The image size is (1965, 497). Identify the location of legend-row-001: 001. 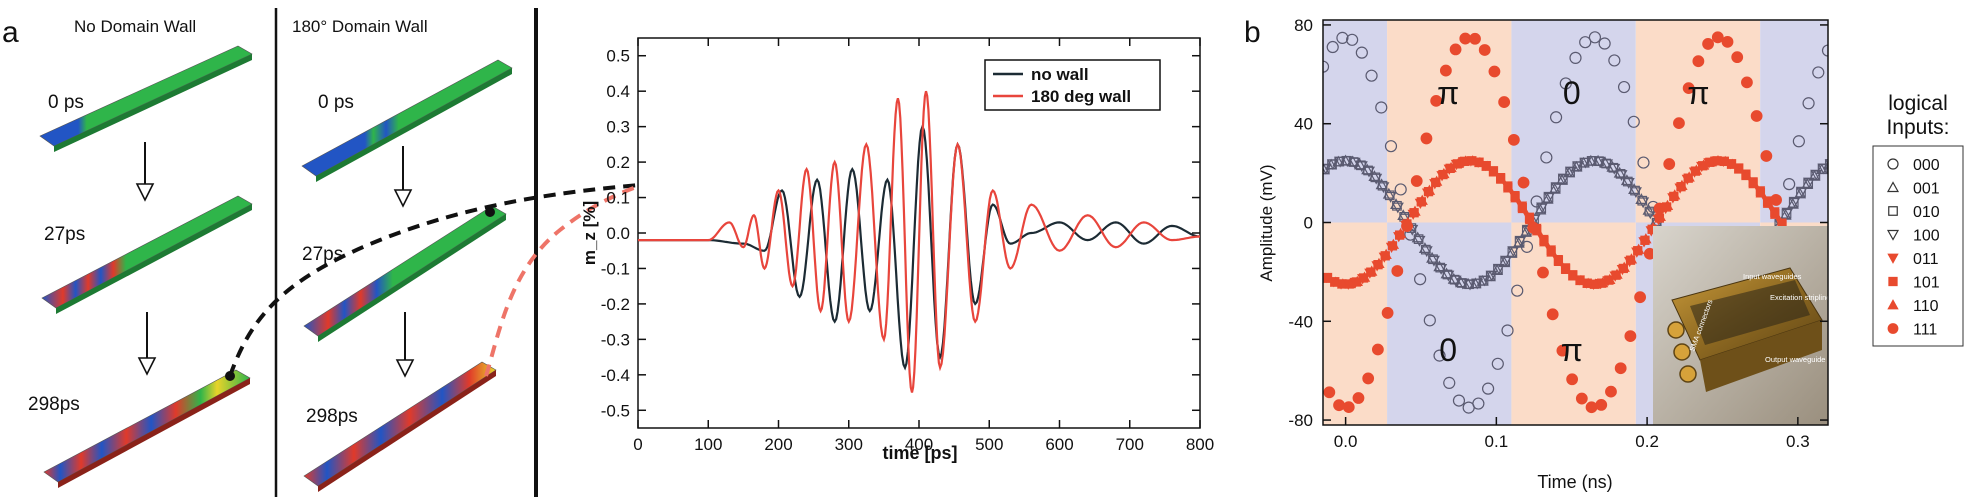
(1913, 189).